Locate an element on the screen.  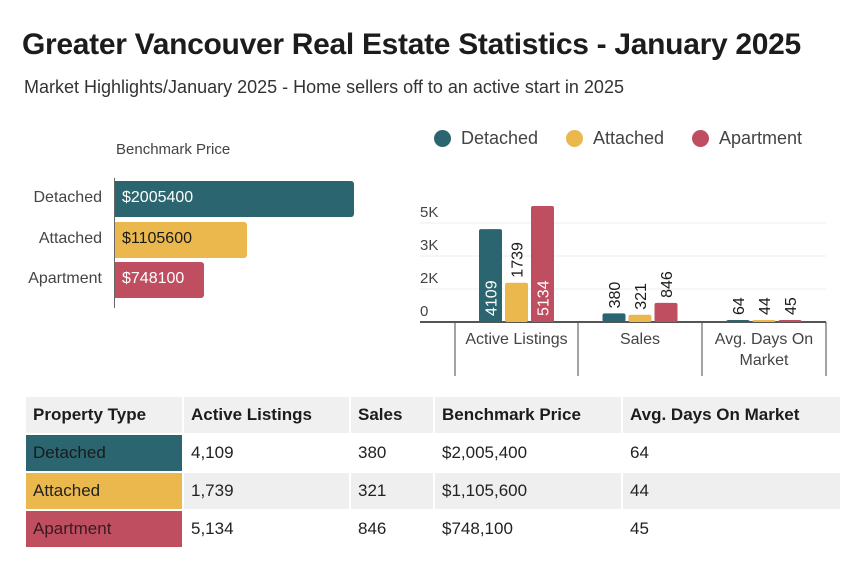
table-row: Detached 4,109 380 $2,005,400 64 is located at coordinates (433, 453).